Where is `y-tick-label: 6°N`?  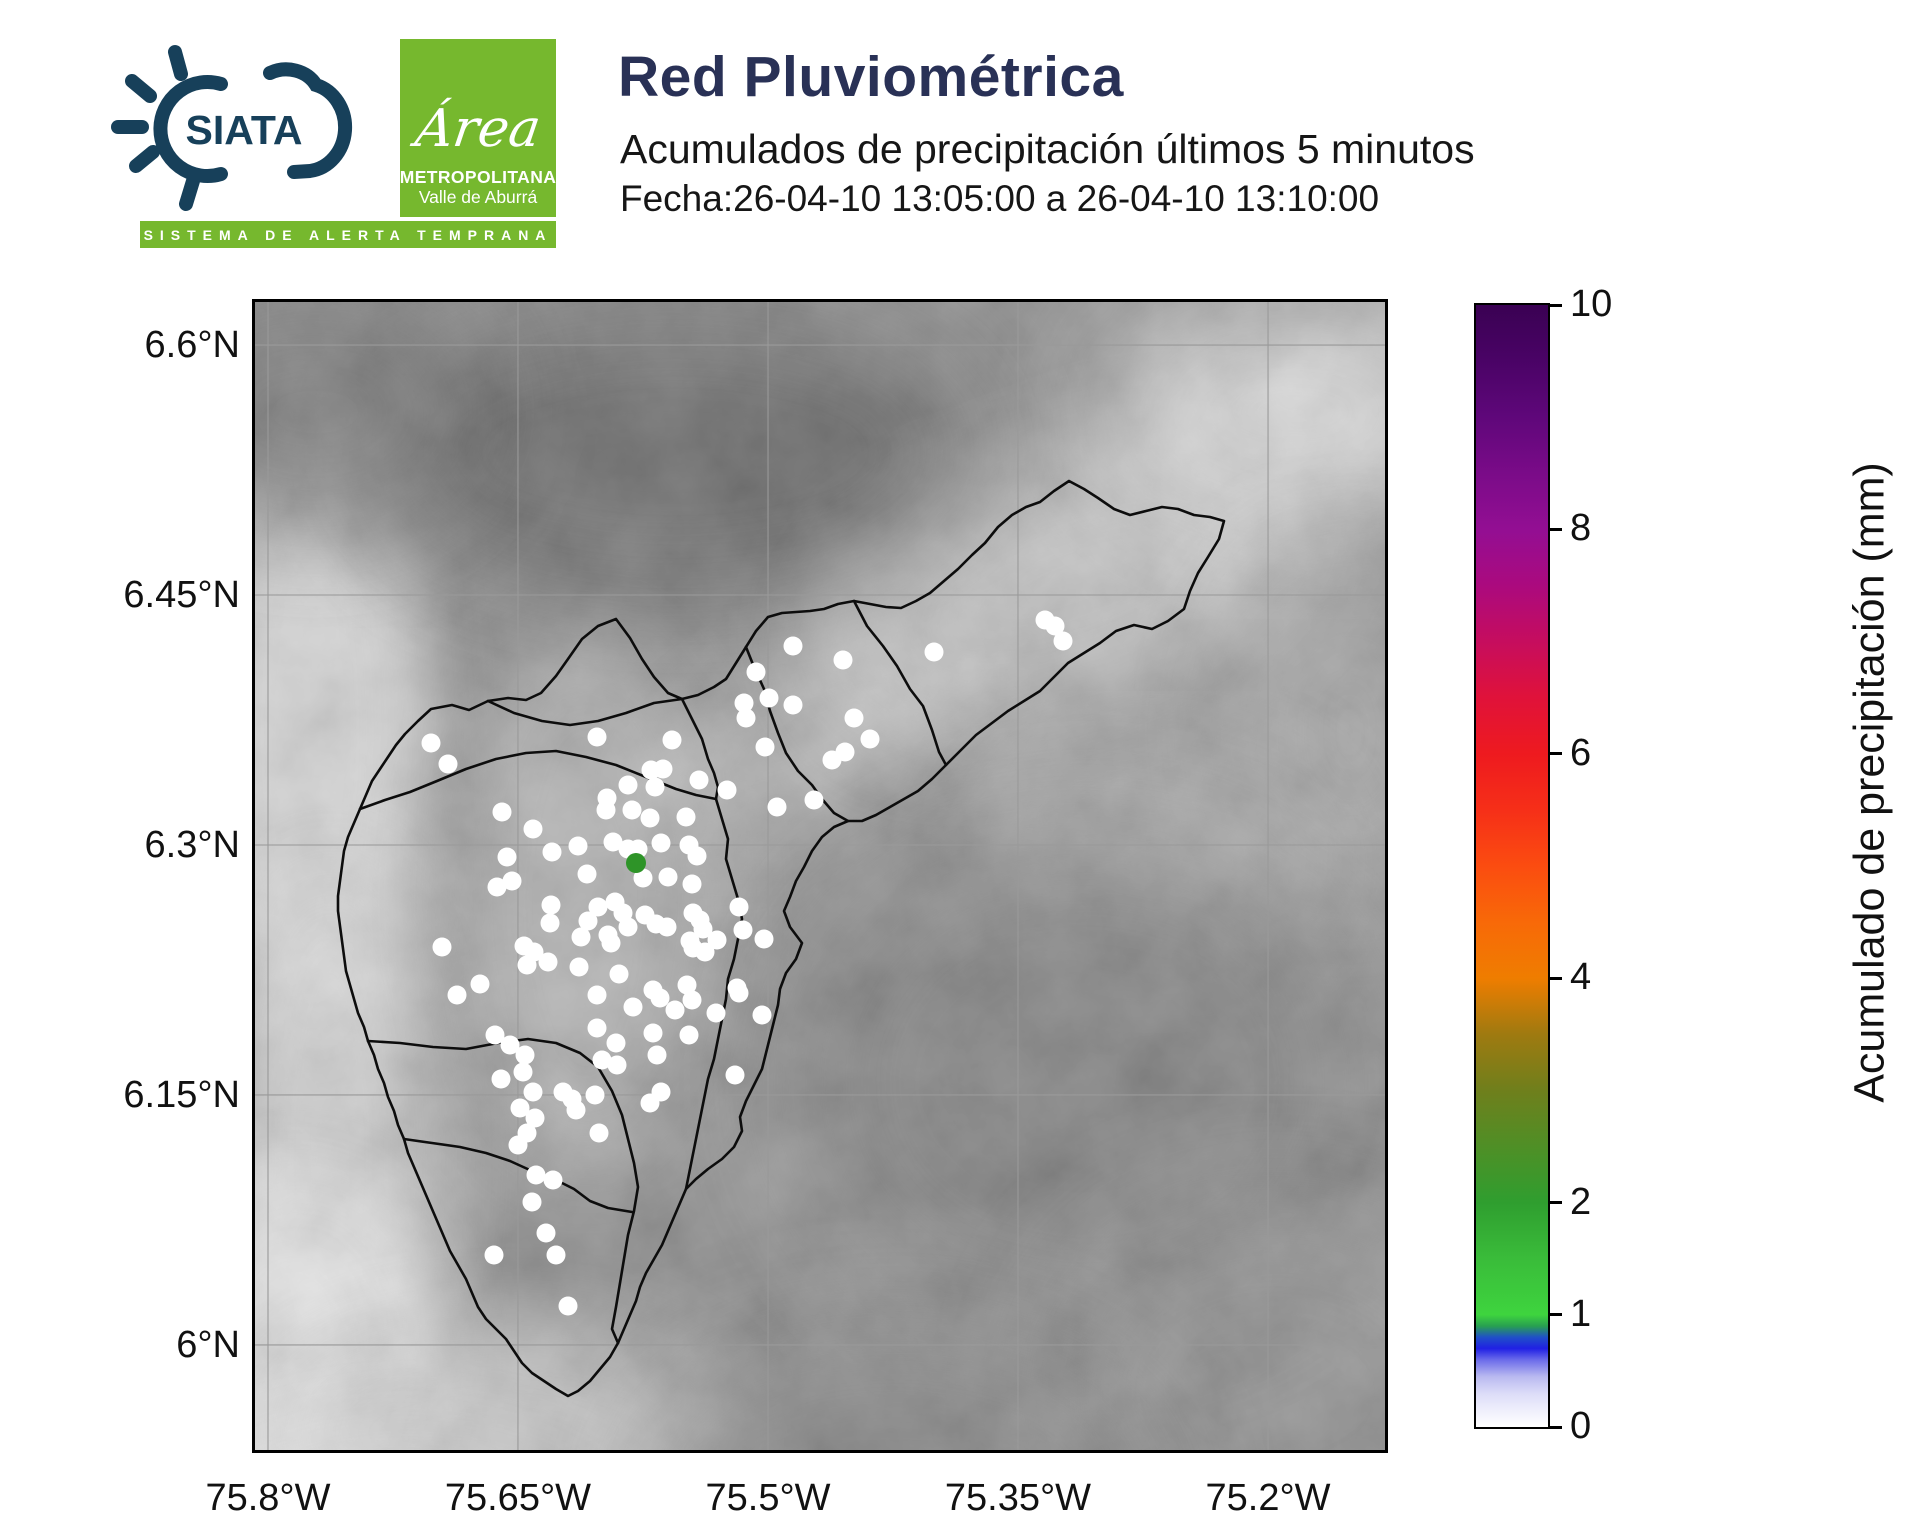
y-tick-label: 6°N is located at coordinates (208, 1344).